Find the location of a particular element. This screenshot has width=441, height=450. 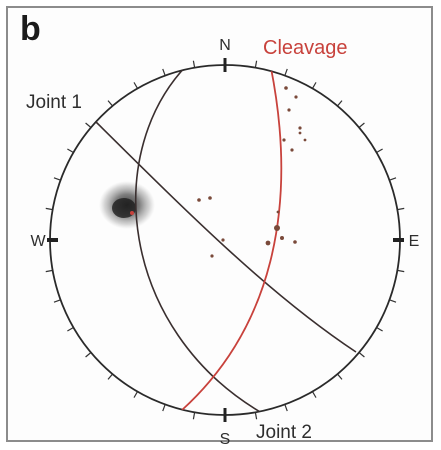

west-label: W is located at coordinates (38, 241).